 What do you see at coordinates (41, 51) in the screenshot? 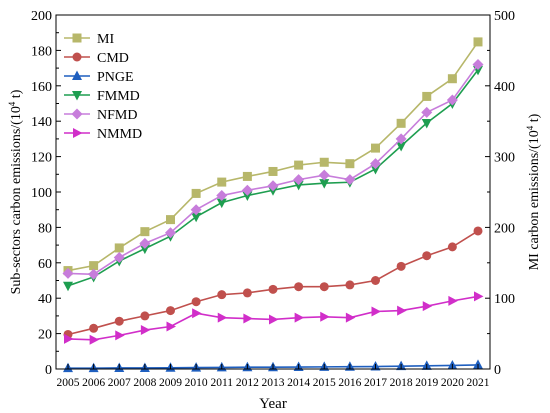
I see `y-tick-label: 180` at bounding box center [41, 51].